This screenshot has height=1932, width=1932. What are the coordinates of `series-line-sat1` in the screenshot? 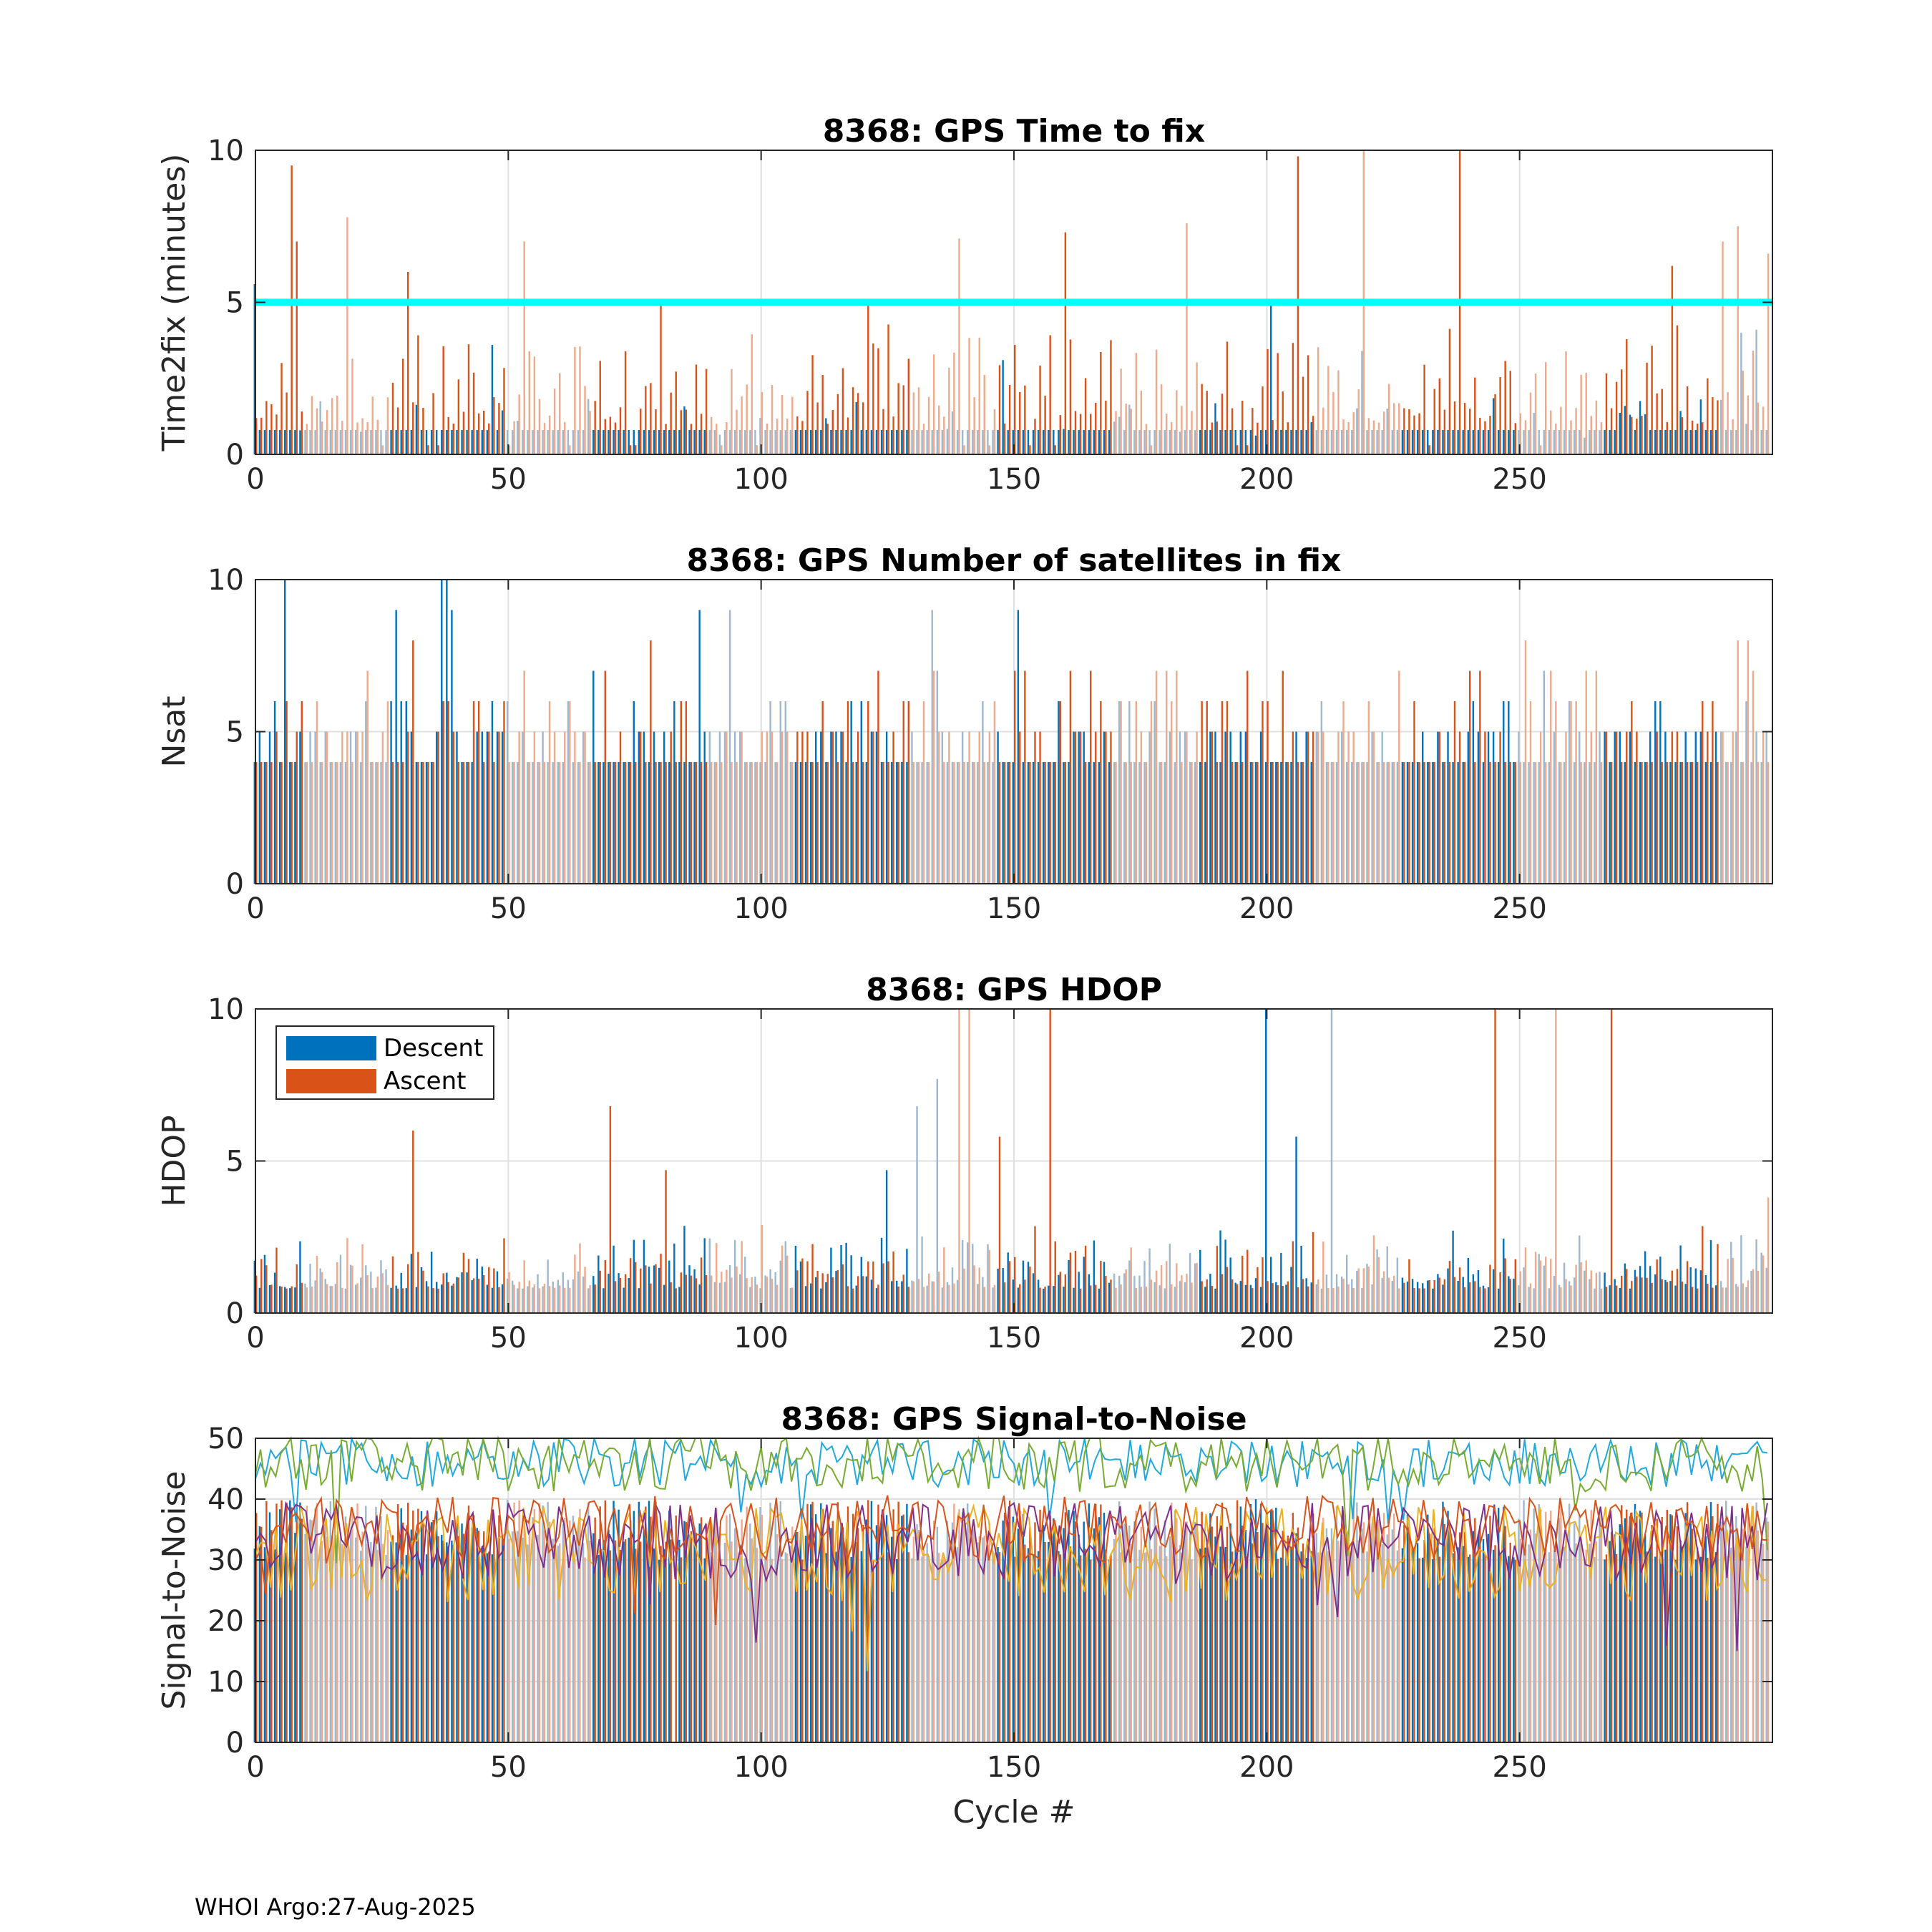 It's located at (1011, 1480).